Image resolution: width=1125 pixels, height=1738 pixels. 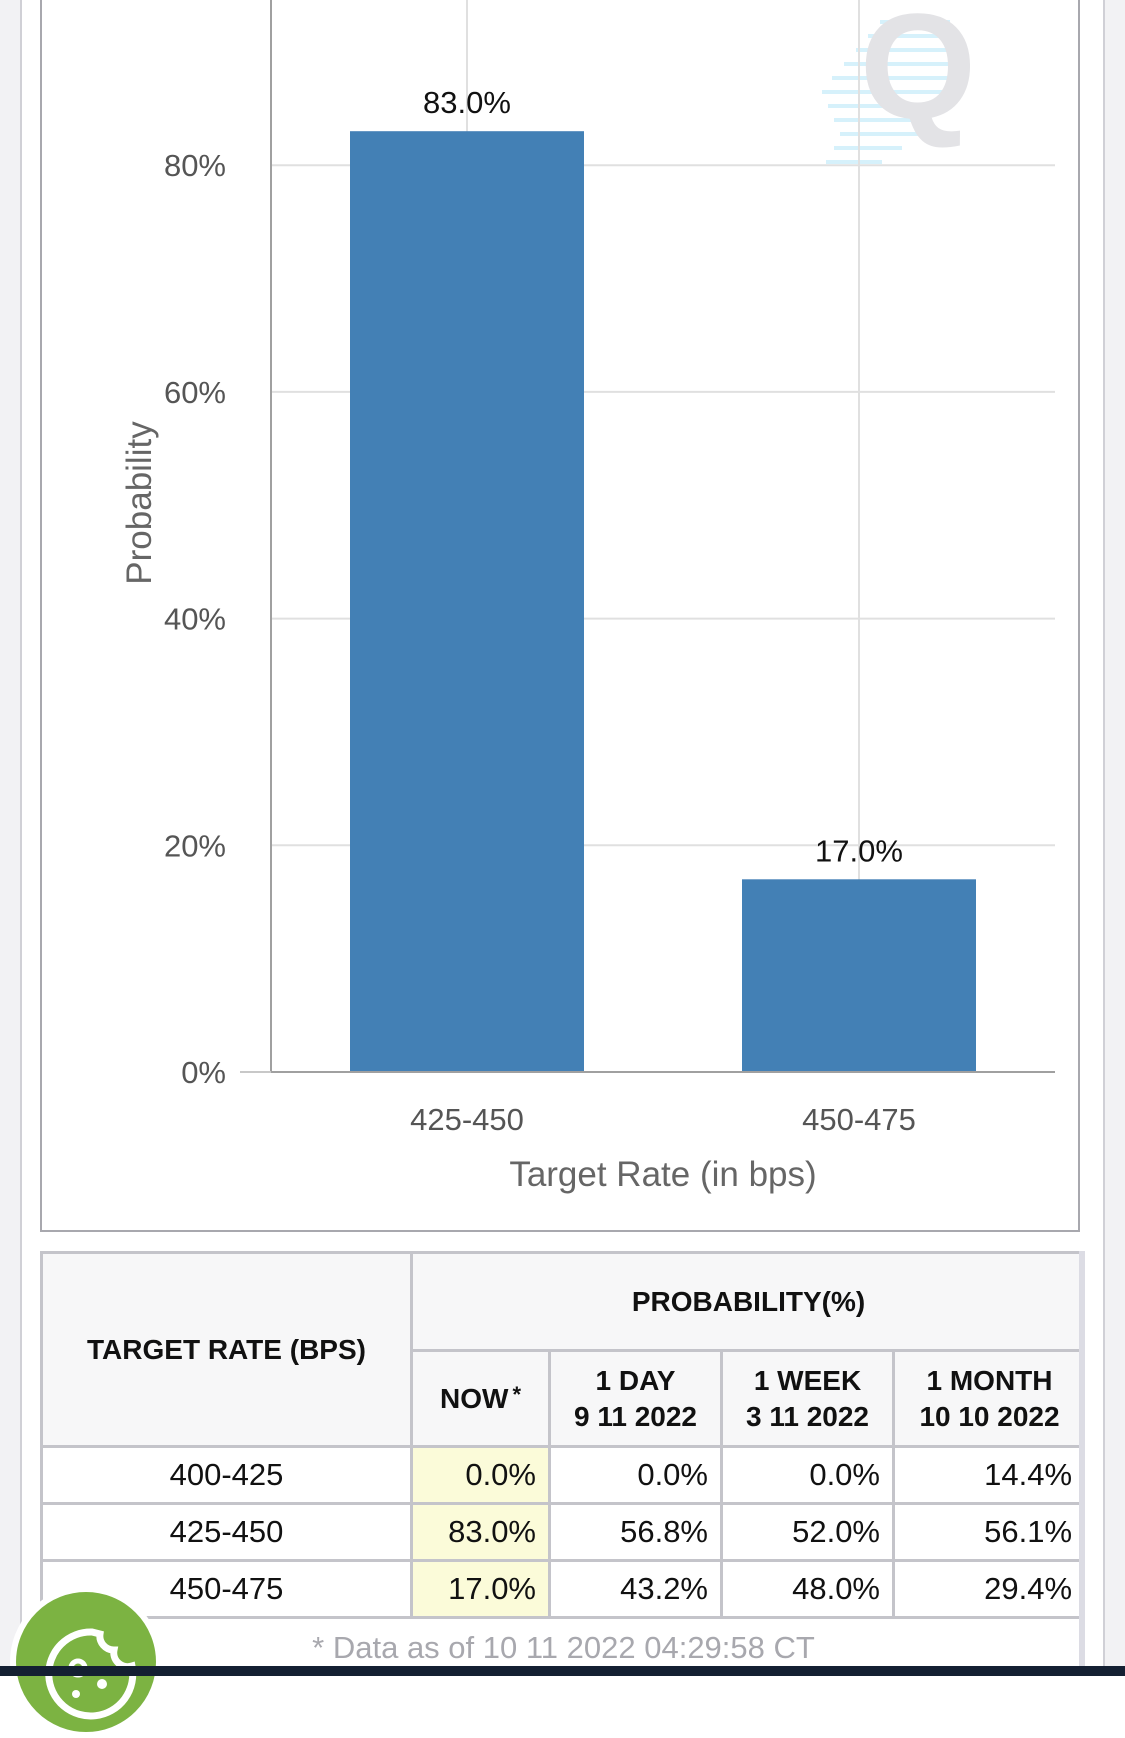 What do you see at coordinates (807, 1532) in the screenshot?
I see `row-1-week-cell: 52.0%` at bounding box center [807, 1532].